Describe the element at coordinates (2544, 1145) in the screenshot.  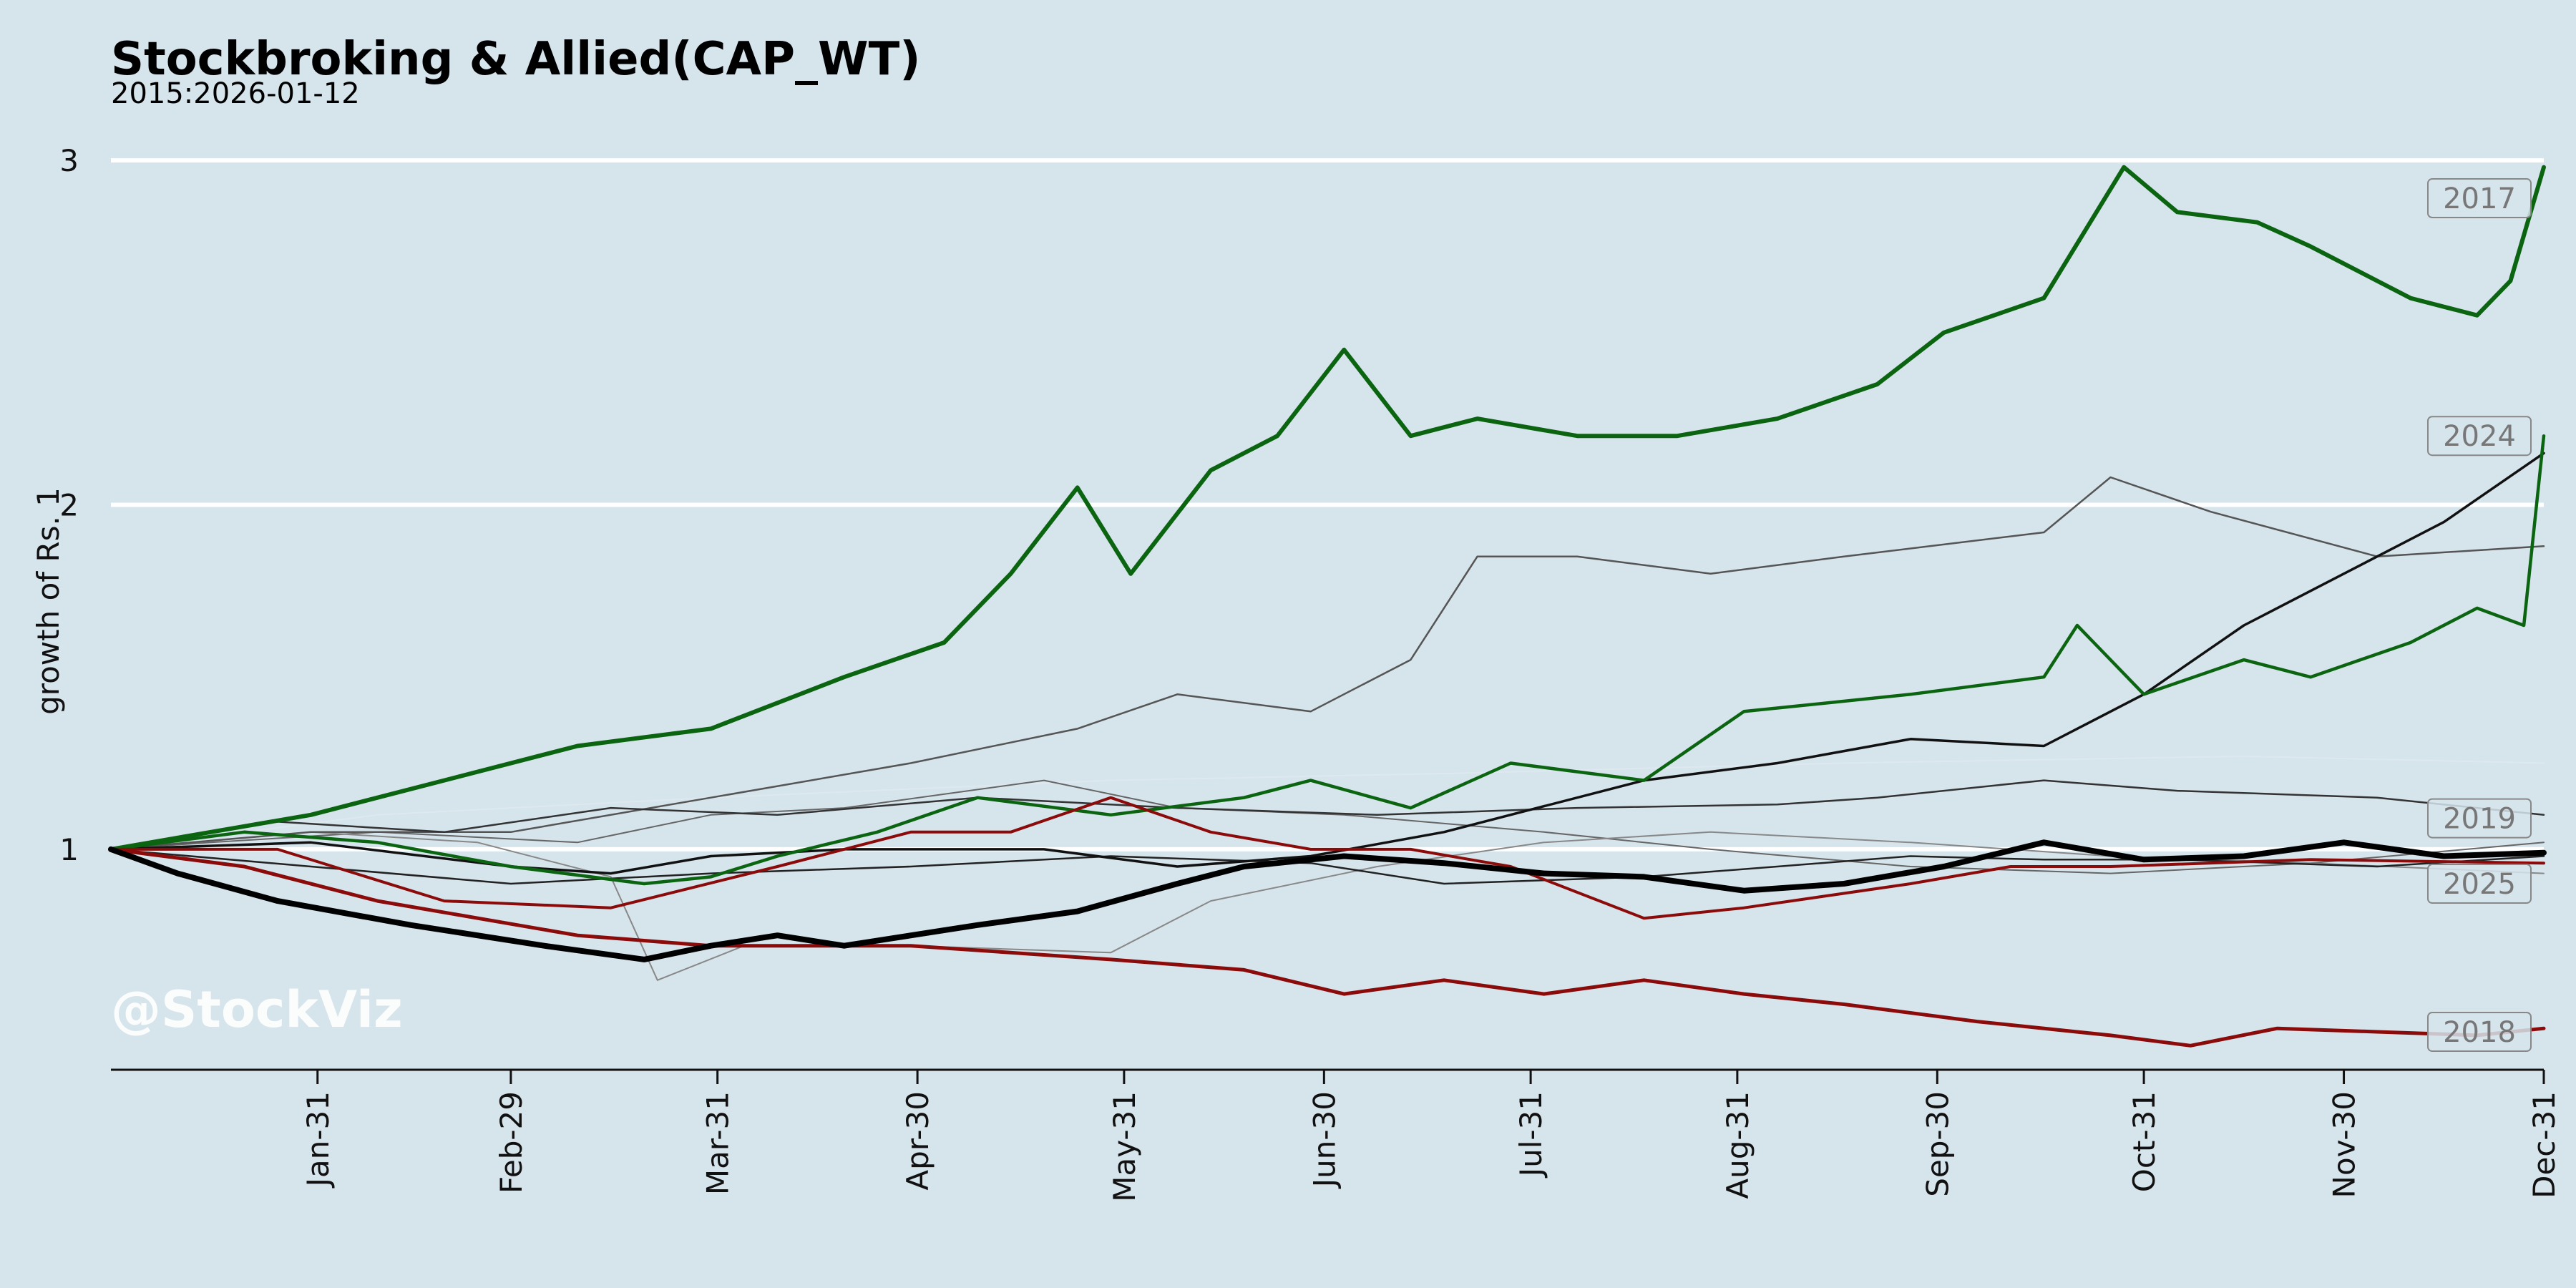
I see `x-tick-label: Dec-31` at that location.